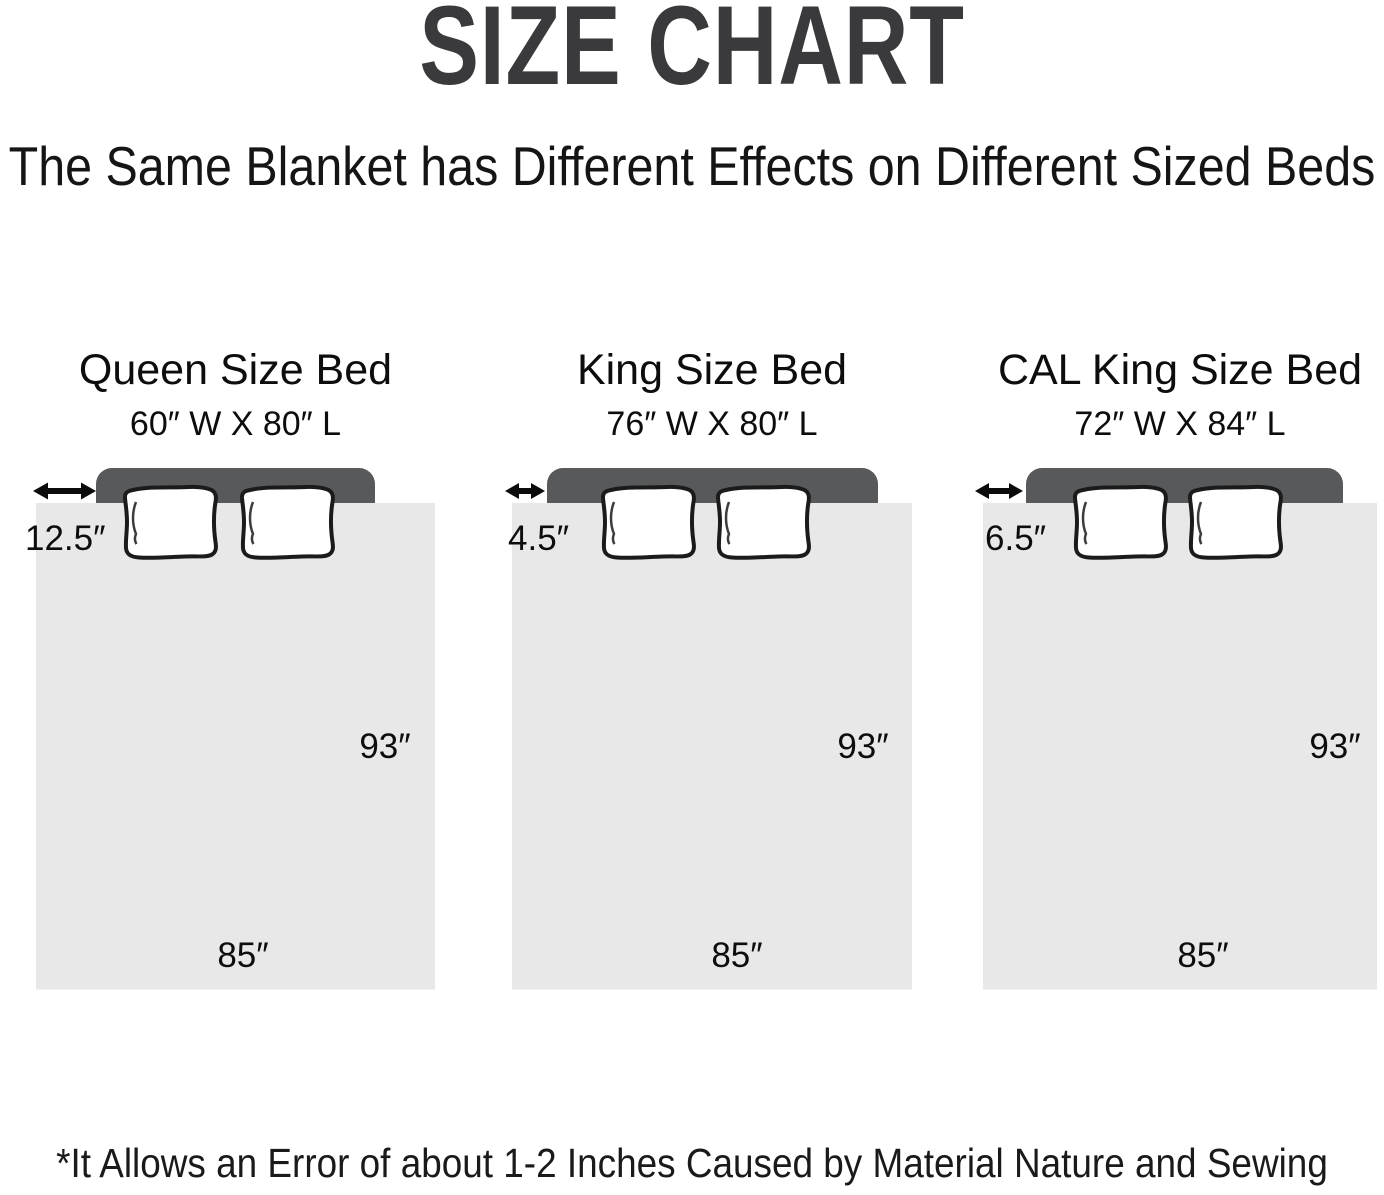 The image size is (1384, 1195). I want to click on bed-title: Queen Size Bed, so click(235, 370).